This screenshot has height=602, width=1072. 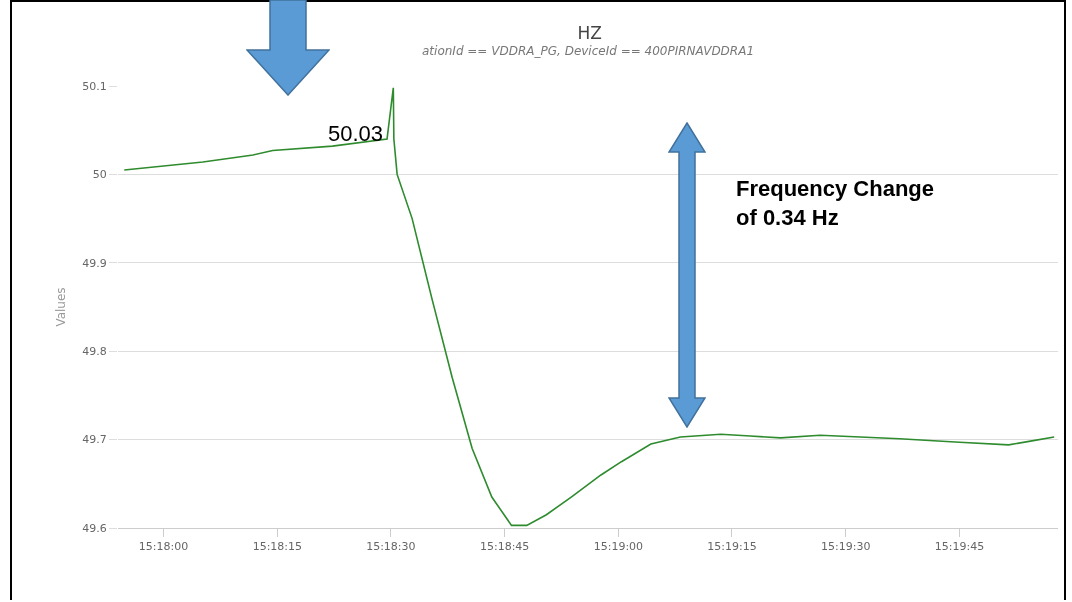 I want to click on x-tick-label: 15:18:15, so click(x=277, y=547).